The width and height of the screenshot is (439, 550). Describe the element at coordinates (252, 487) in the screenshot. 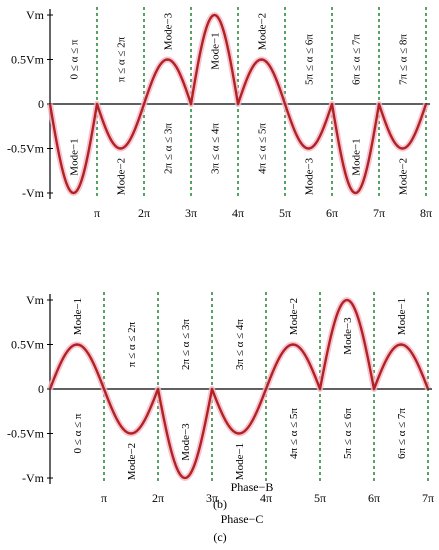

I see `phase-b-x-axis-label: Phase−B` at that location.